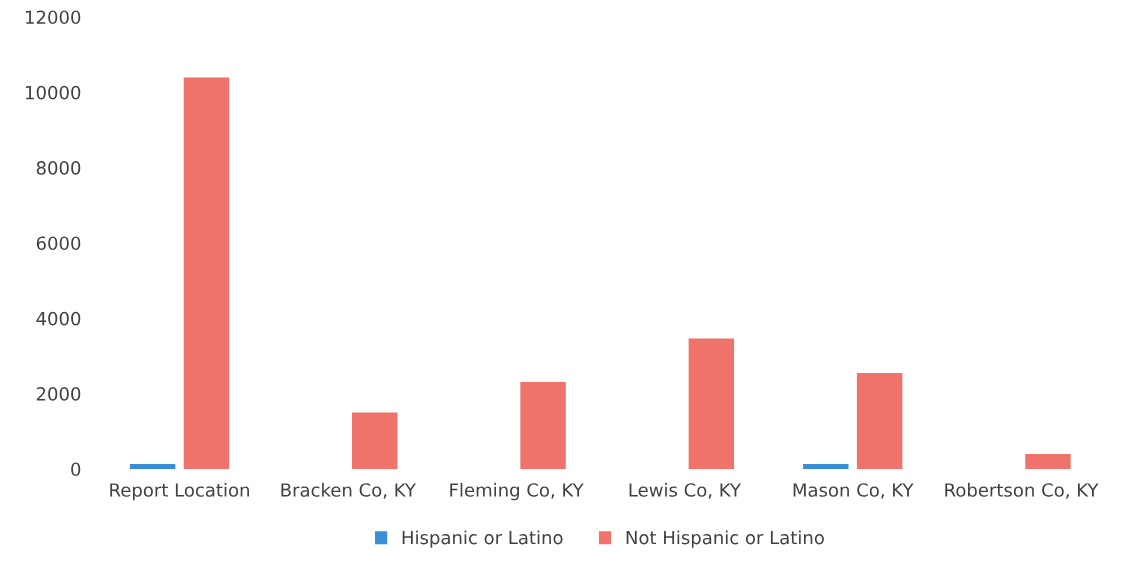  Describe the element at coordinates (685, 490) in the screenshot. I see `x-tick-label: Lewis Co, KY` at that location.